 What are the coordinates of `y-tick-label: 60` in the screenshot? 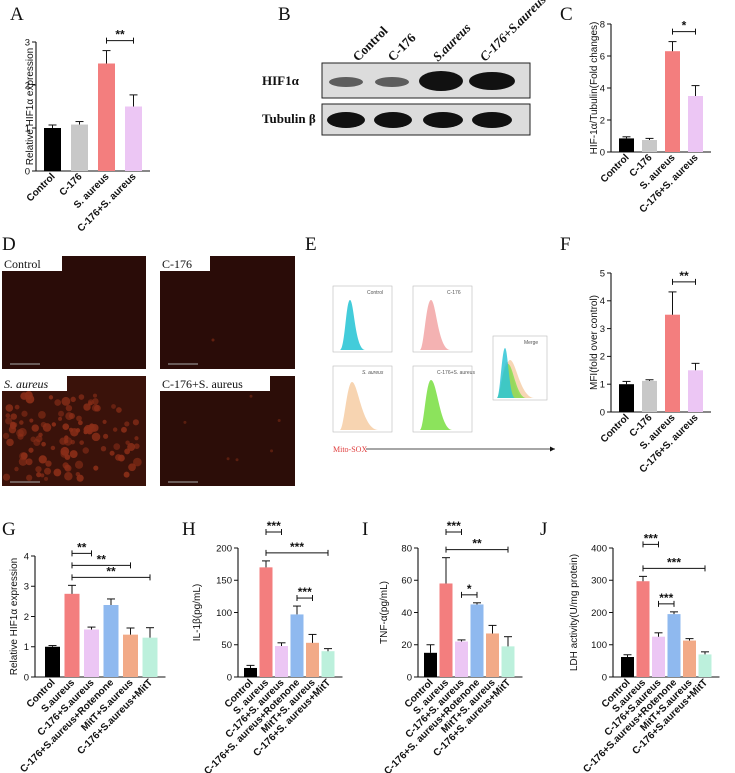 It's located at (406, 581).